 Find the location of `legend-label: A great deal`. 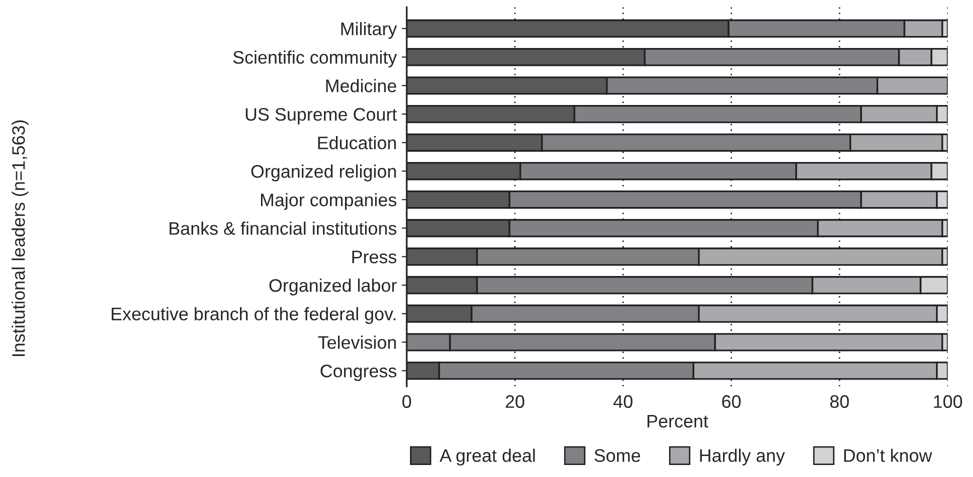

legend-label: A great deal is located at coordinates (487, 457).